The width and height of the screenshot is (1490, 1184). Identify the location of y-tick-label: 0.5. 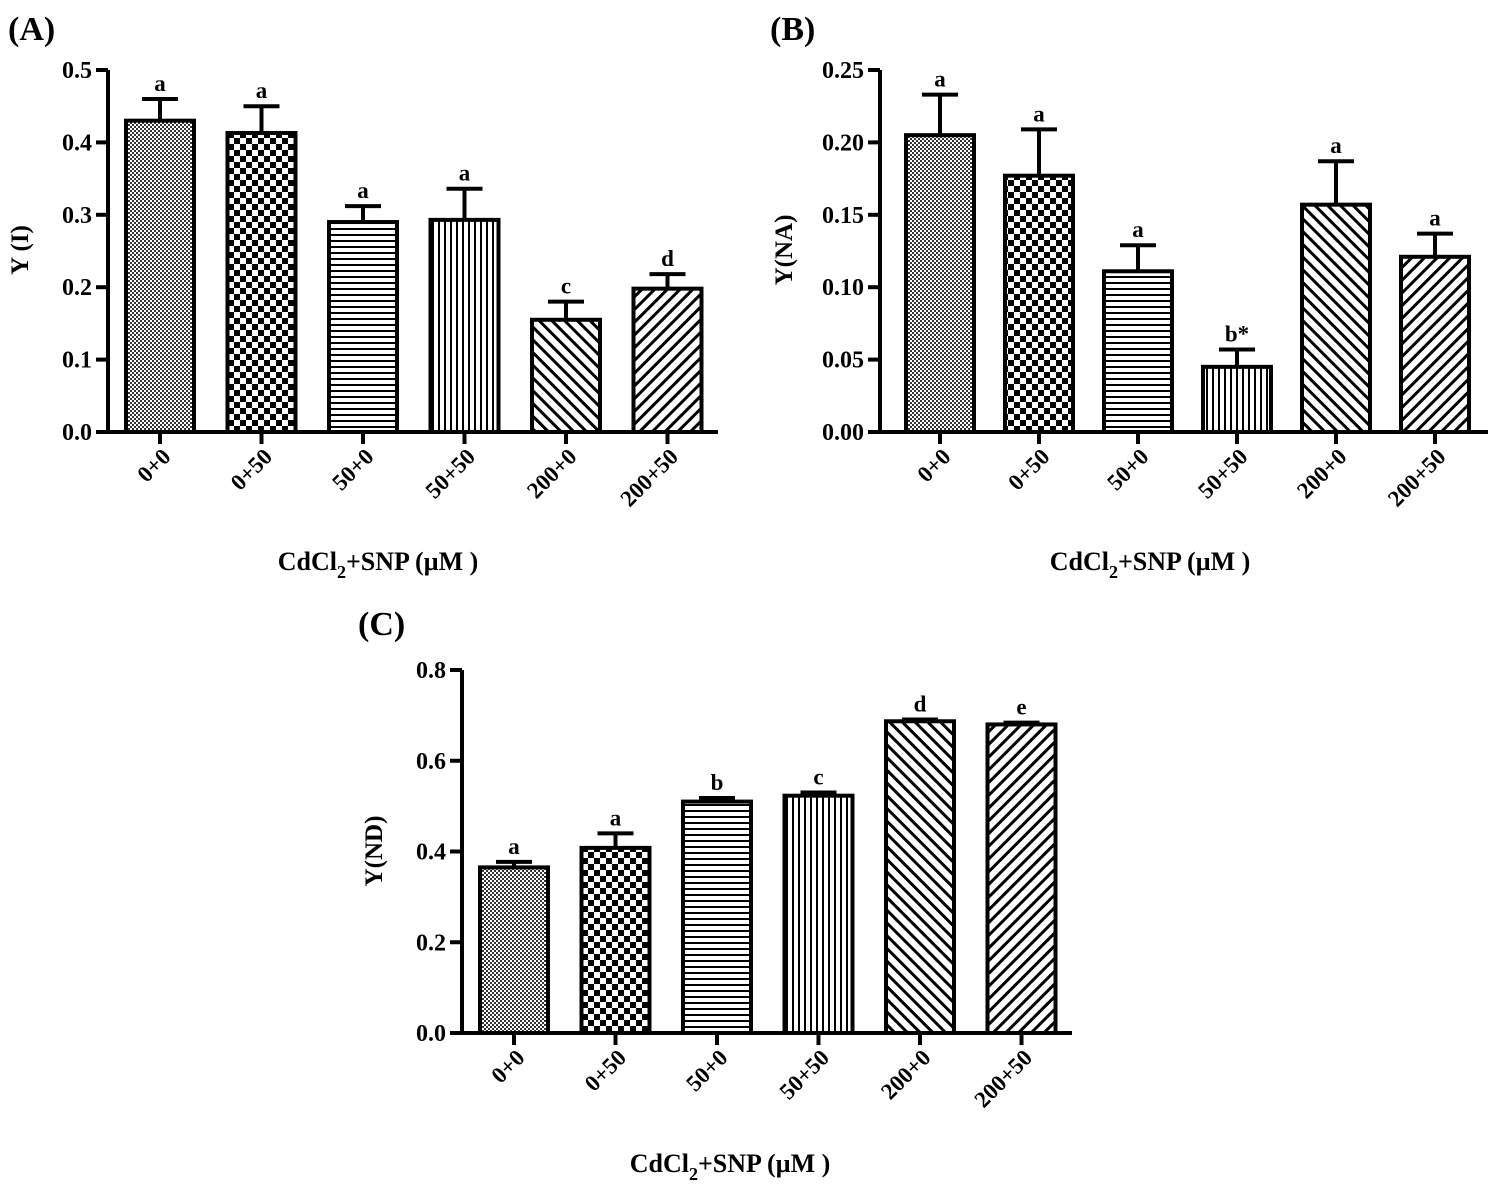
(77, 71).